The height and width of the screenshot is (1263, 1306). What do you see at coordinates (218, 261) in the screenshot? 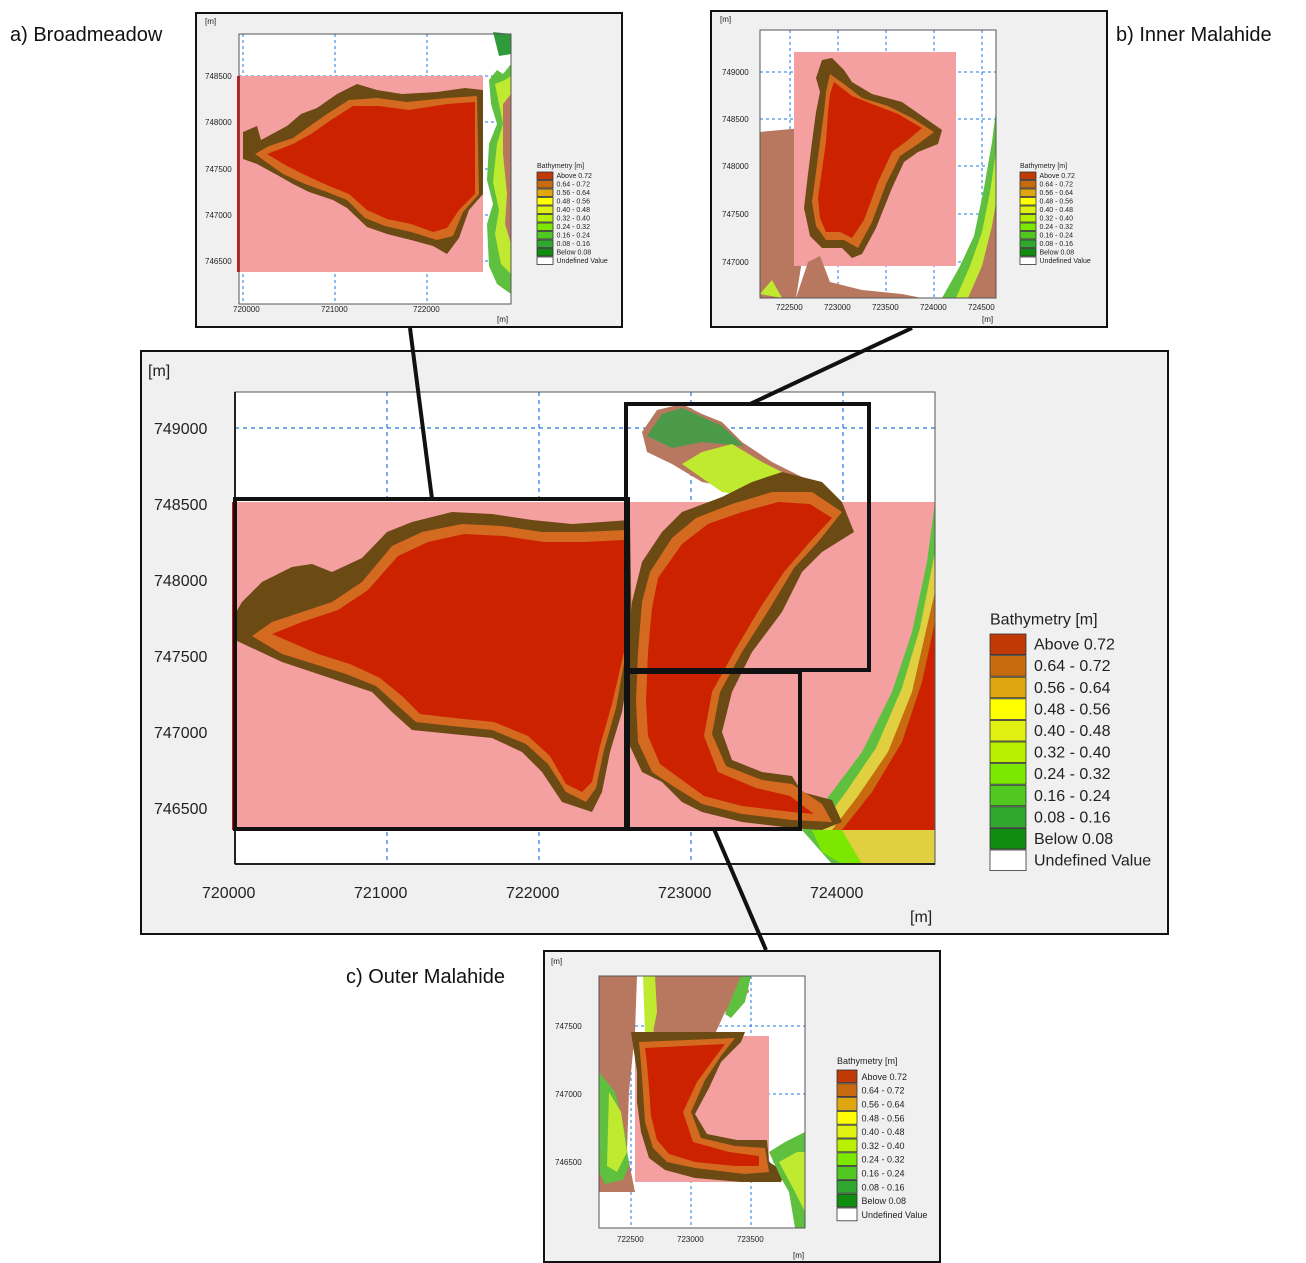
I see `inset-broadmeadow-ytick: 746500` at bounding box center [218, 261].